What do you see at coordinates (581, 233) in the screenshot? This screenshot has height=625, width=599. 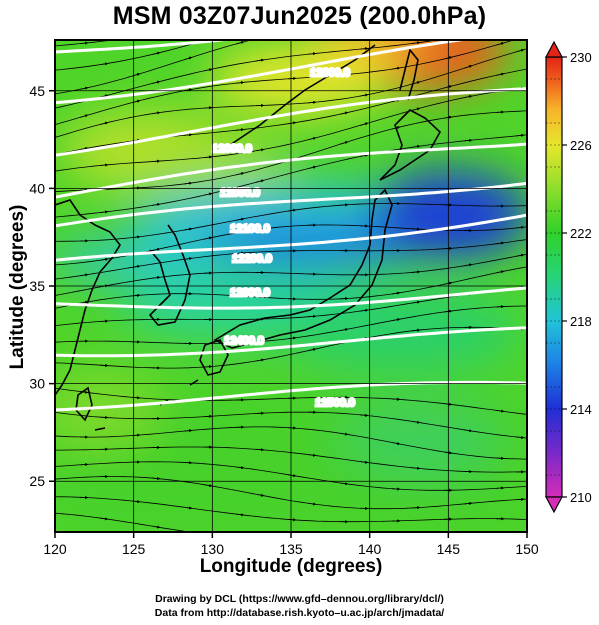 I see `colorbar-tick-label: 222` at bounding box center [581, 233].